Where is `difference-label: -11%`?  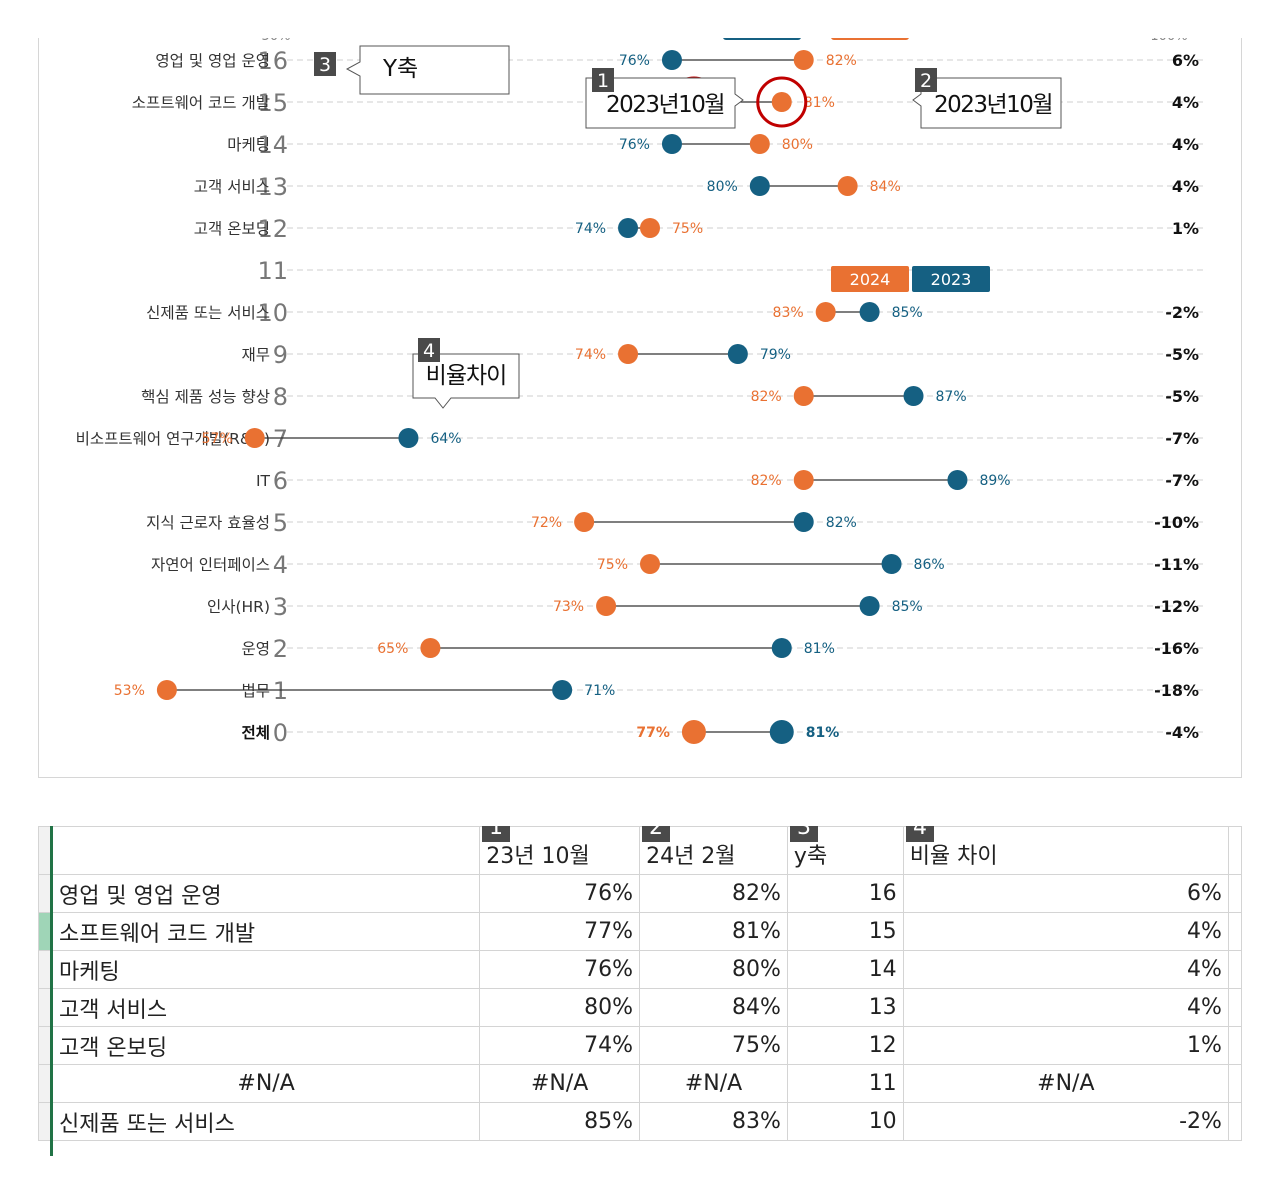
difference-label: -11% is located at coordinates (1176, 564).